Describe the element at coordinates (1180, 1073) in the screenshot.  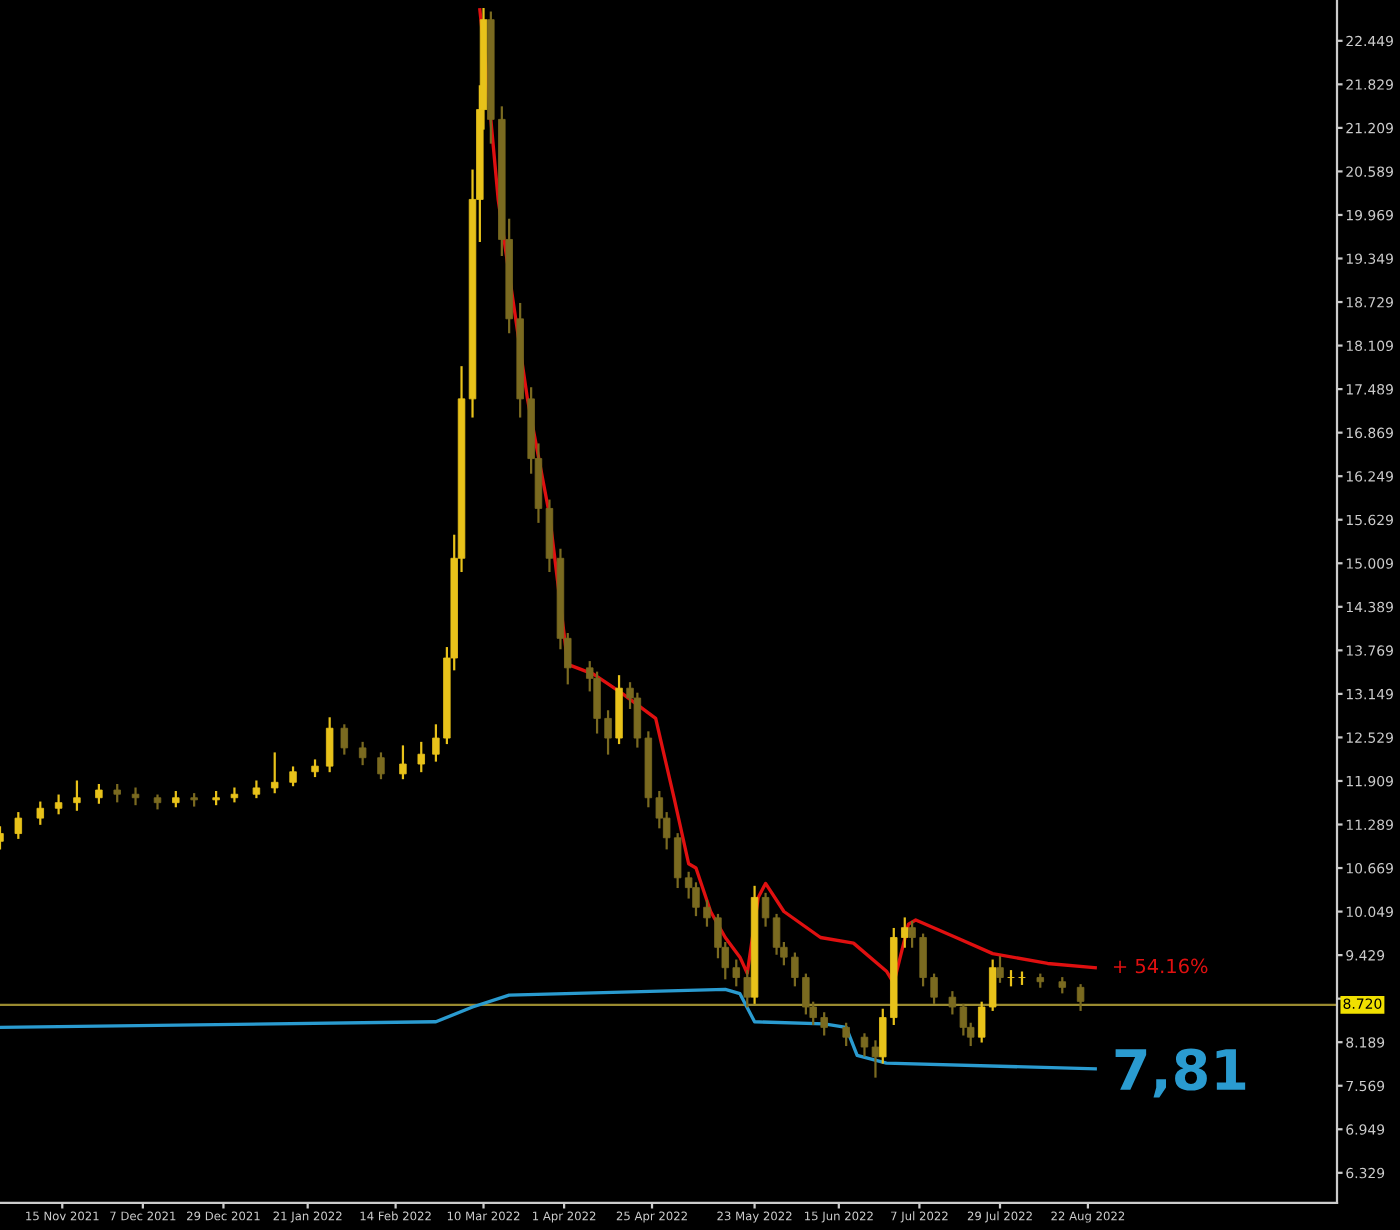
I see `annotation: 7,81` at that location.